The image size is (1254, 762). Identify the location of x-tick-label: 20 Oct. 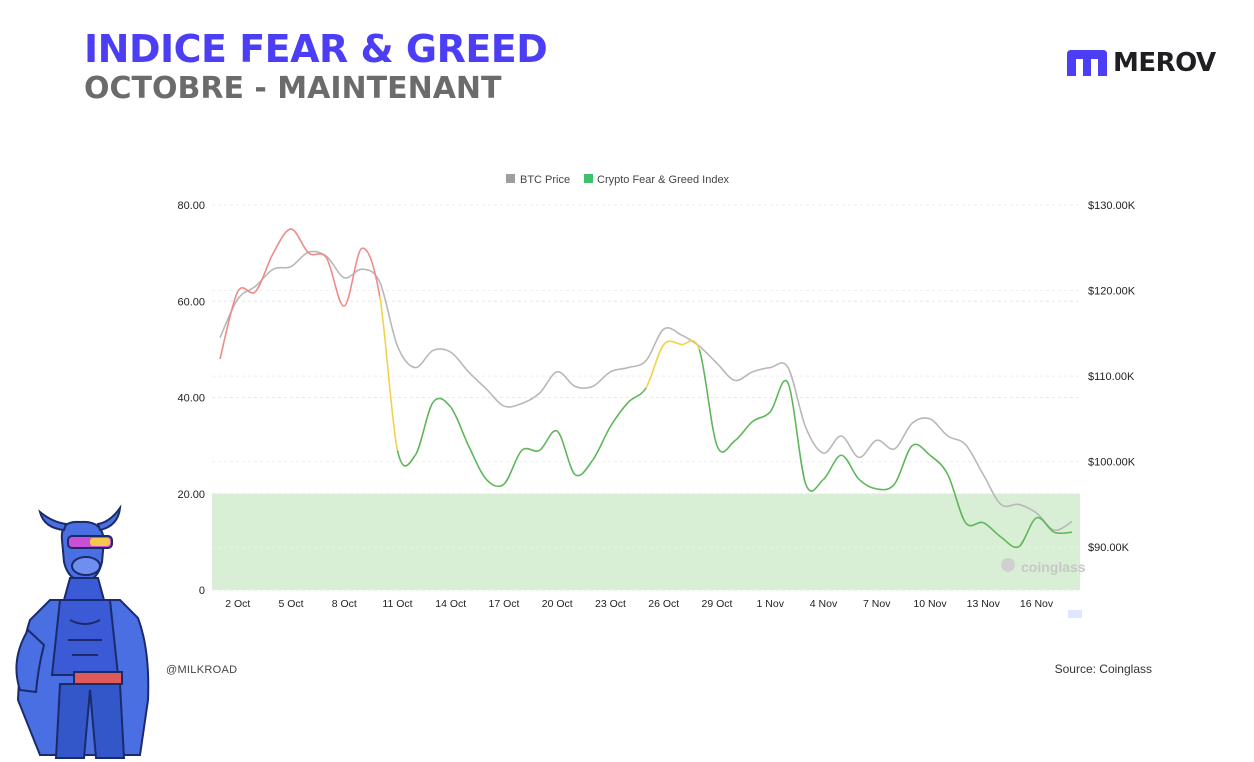
(557, 604).